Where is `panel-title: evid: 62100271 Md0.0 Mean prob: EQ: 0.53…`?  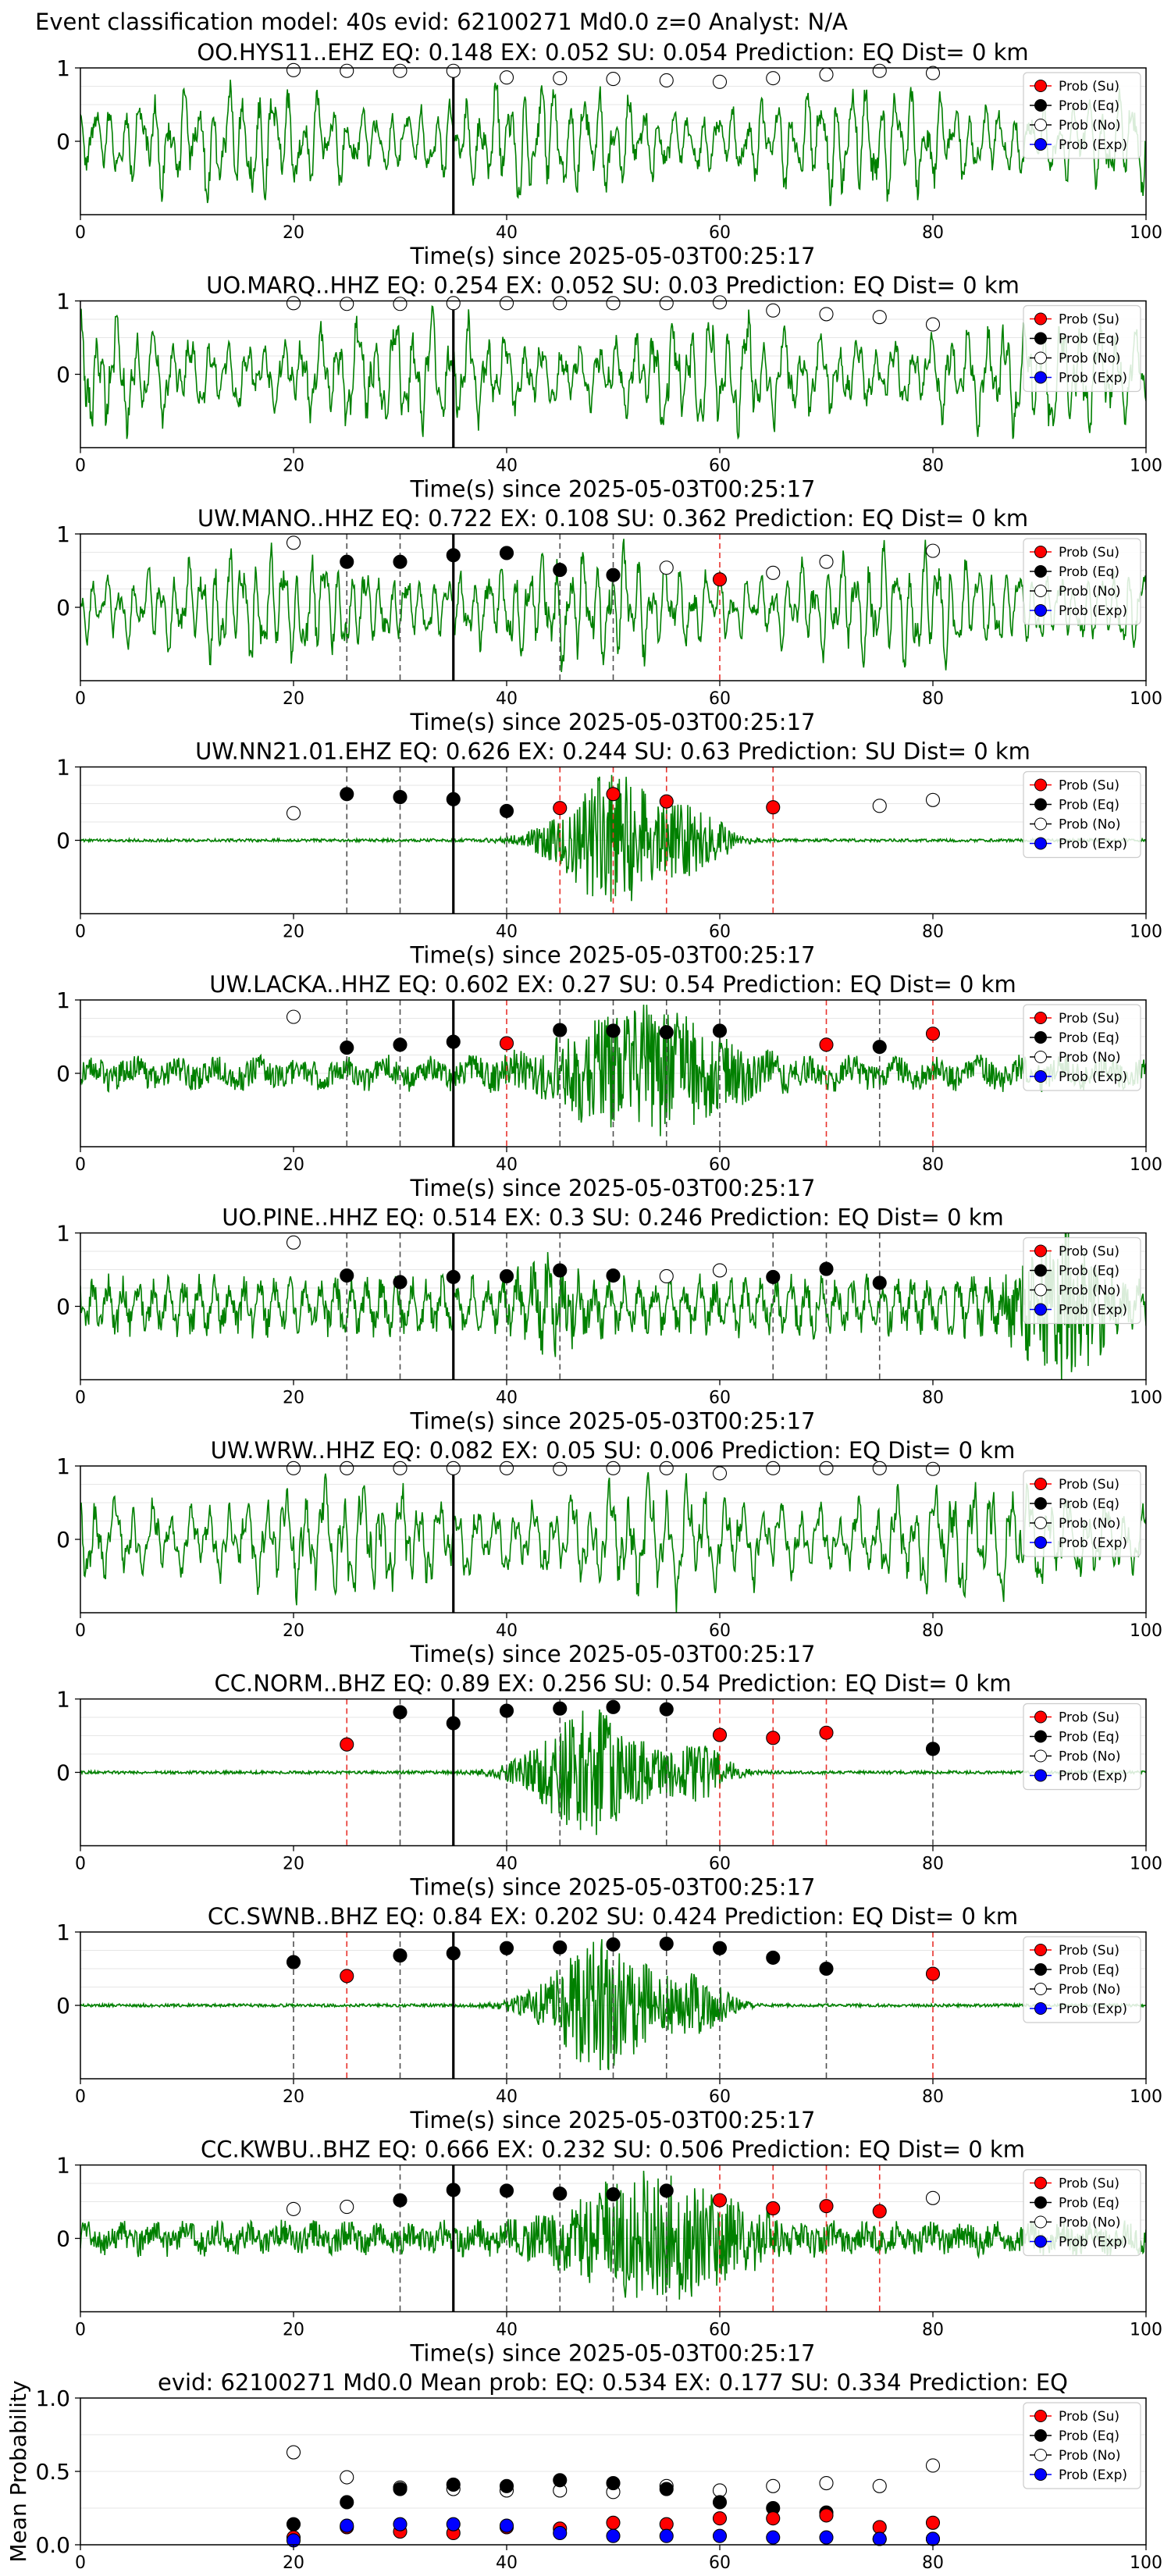
panel-title: evid: 62100271 Md0.0 Mean prob: EQ: 0.53… is located at coordinates (613, 2382).